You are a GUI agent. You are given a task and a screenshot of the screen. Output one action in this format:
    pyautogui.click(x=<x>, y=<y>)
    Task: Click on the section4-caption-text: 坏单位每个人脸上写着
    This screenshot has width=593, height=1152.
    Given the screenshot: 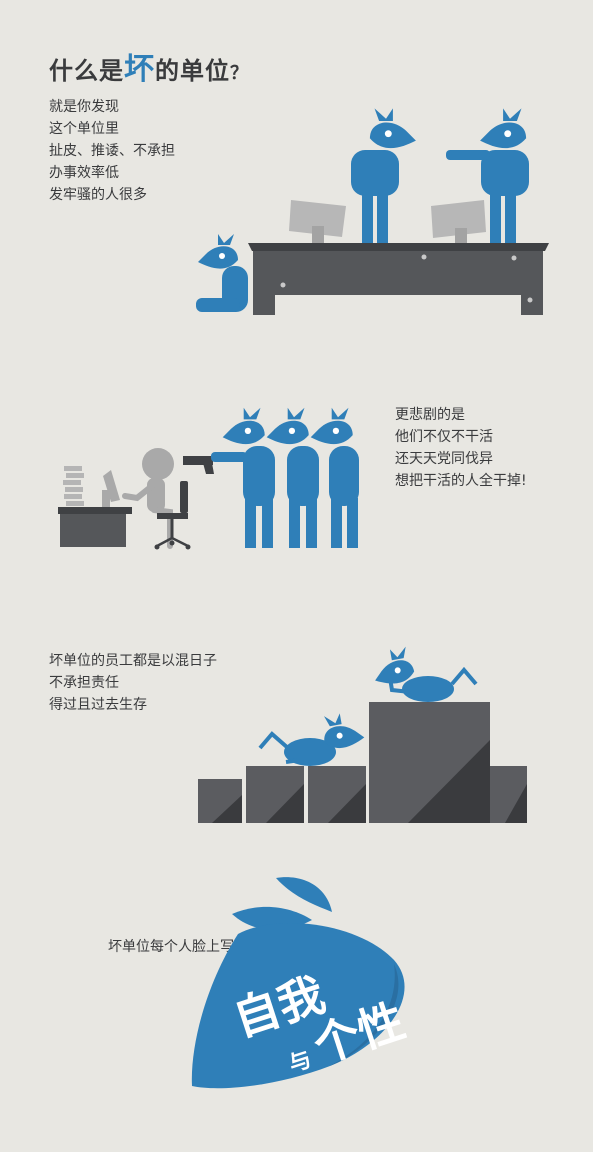 What is the action you would take?
    pyautogui.click(x=178, y=947)
    